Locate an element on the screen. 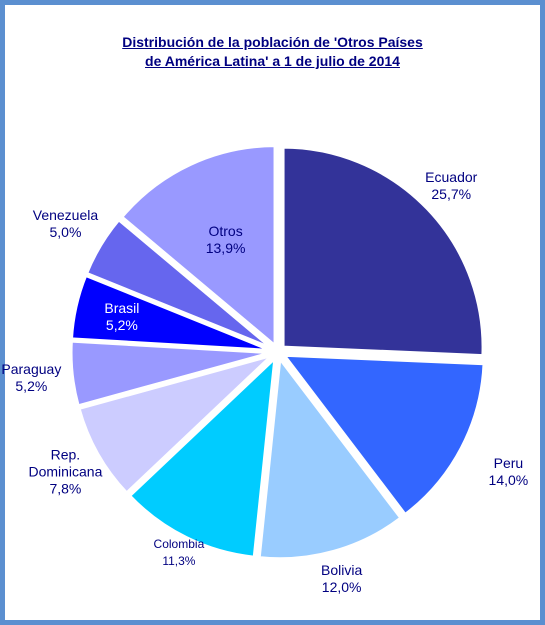  slice-label: Colombia 11,3% is located at coordinates (179, 553).